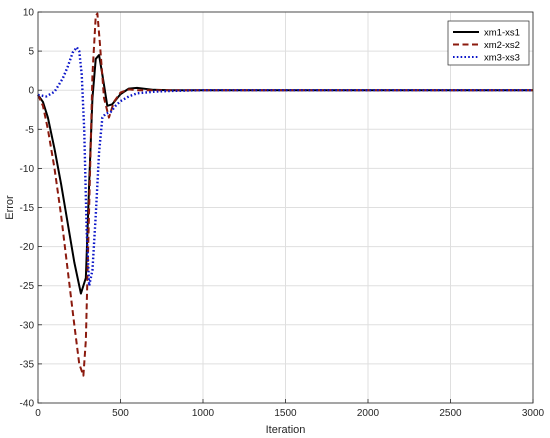 This screenshot has height=438, width=550. I want to click on y-tick-label: -5, so click(29, 130).